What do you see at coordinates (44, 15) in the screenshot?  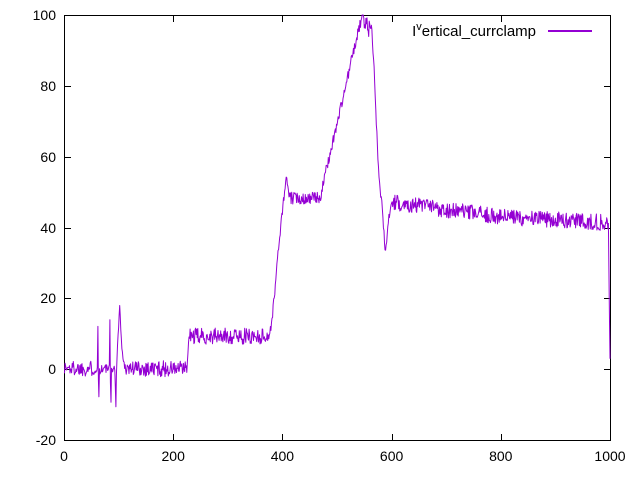 I see `y-tick-label: 100` at bounding box center [44, 15].